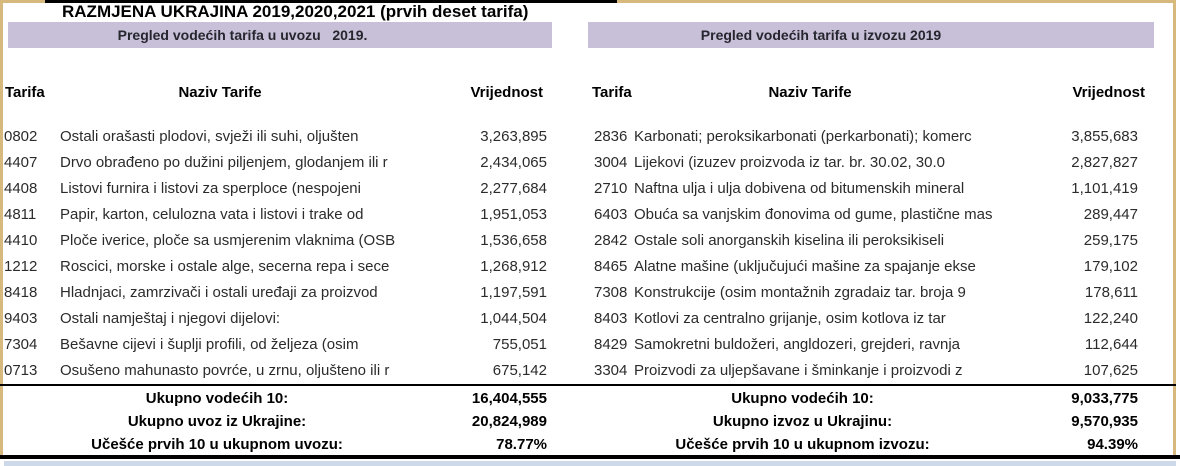  What do you see at coordinates (1108, 92) in the screenshot?
I see `izvoz-col-header-vrijednost: Vrijednost` at bounding box center [1108, 92].